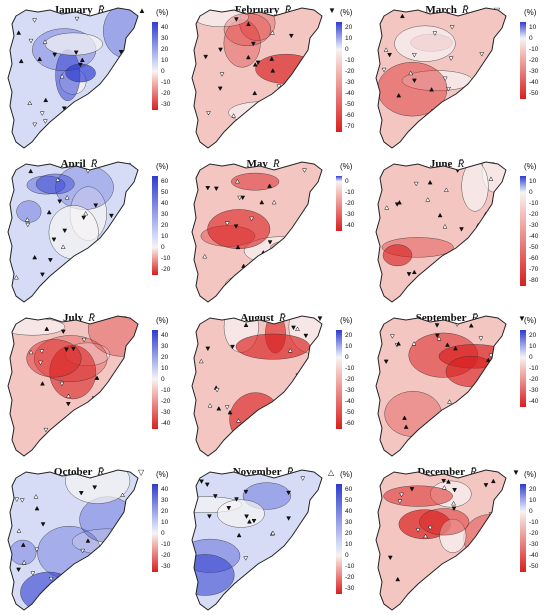  Describe the element at coordinates (350, 115) in the screenshot. I see `legend-tick-label: -60` at that location.